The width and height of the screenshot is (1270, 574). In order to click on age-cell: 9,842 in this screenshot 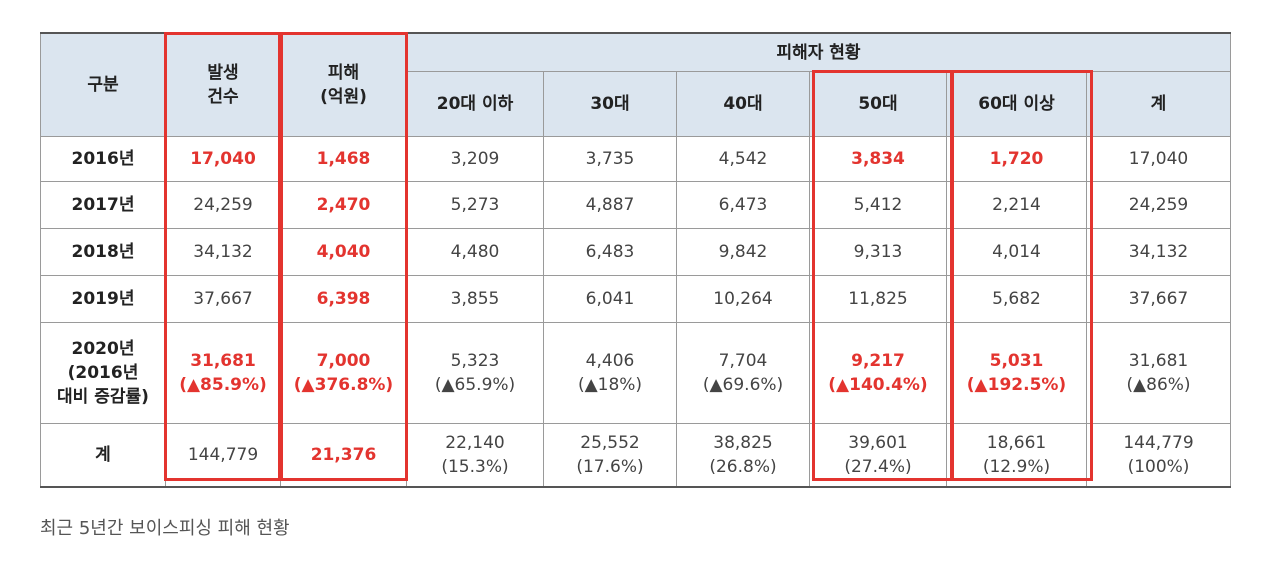, I will do `click(743, 252)`.